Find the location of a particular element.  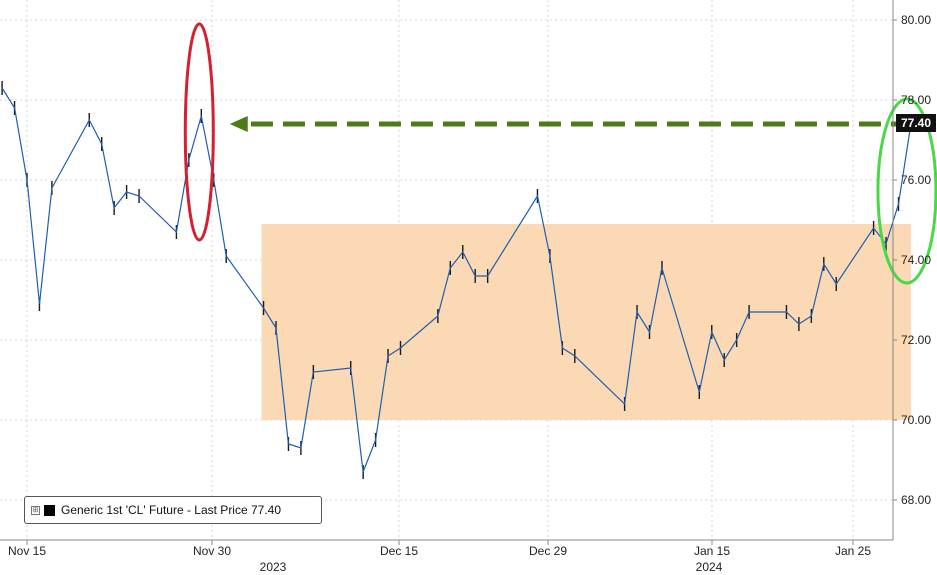

year-label: 2023 is located at coordinates (273, 567).